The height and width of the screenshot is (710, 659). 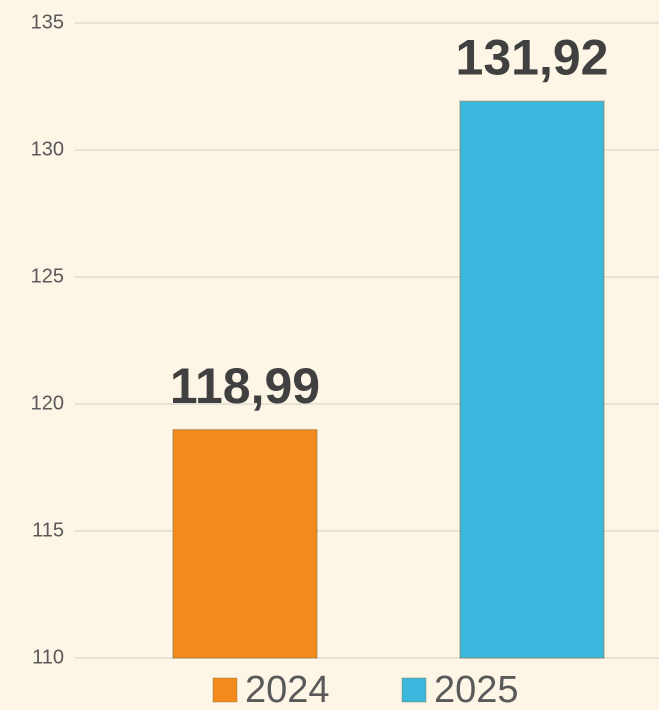 I want to click on y-tick-label: 125, so click(x=47, y=276).